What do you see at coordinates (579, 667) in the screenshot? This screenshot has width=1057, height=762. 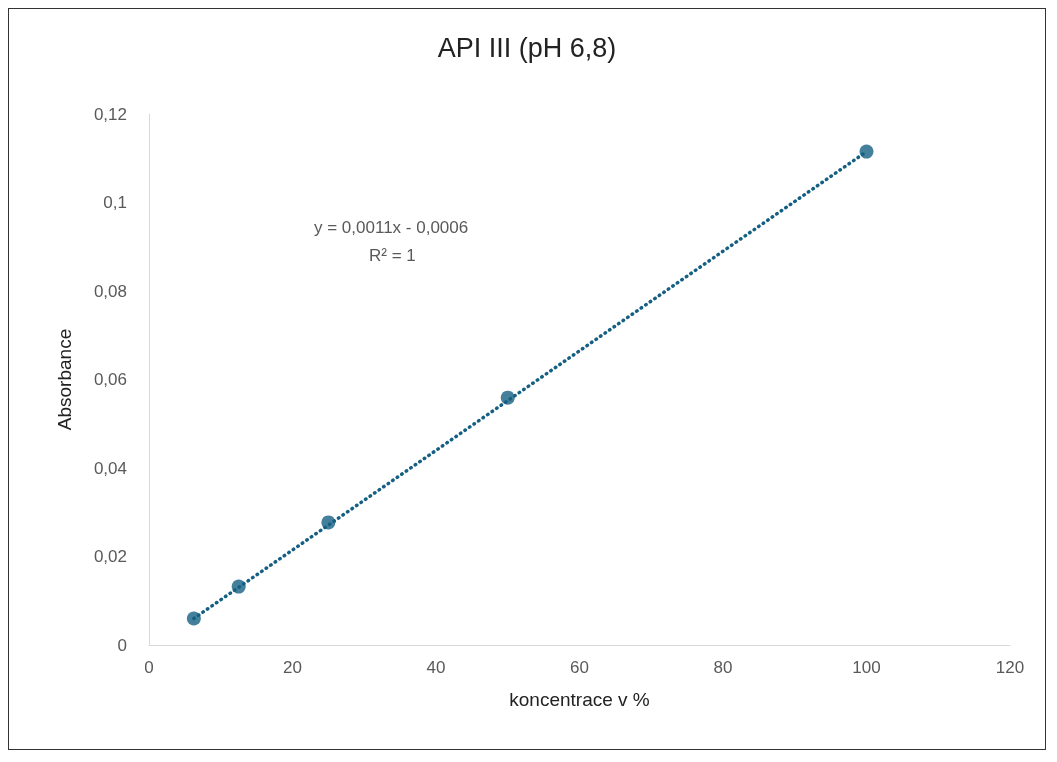 I see `x-tick-label: 60` at bounding box center [579, 667].